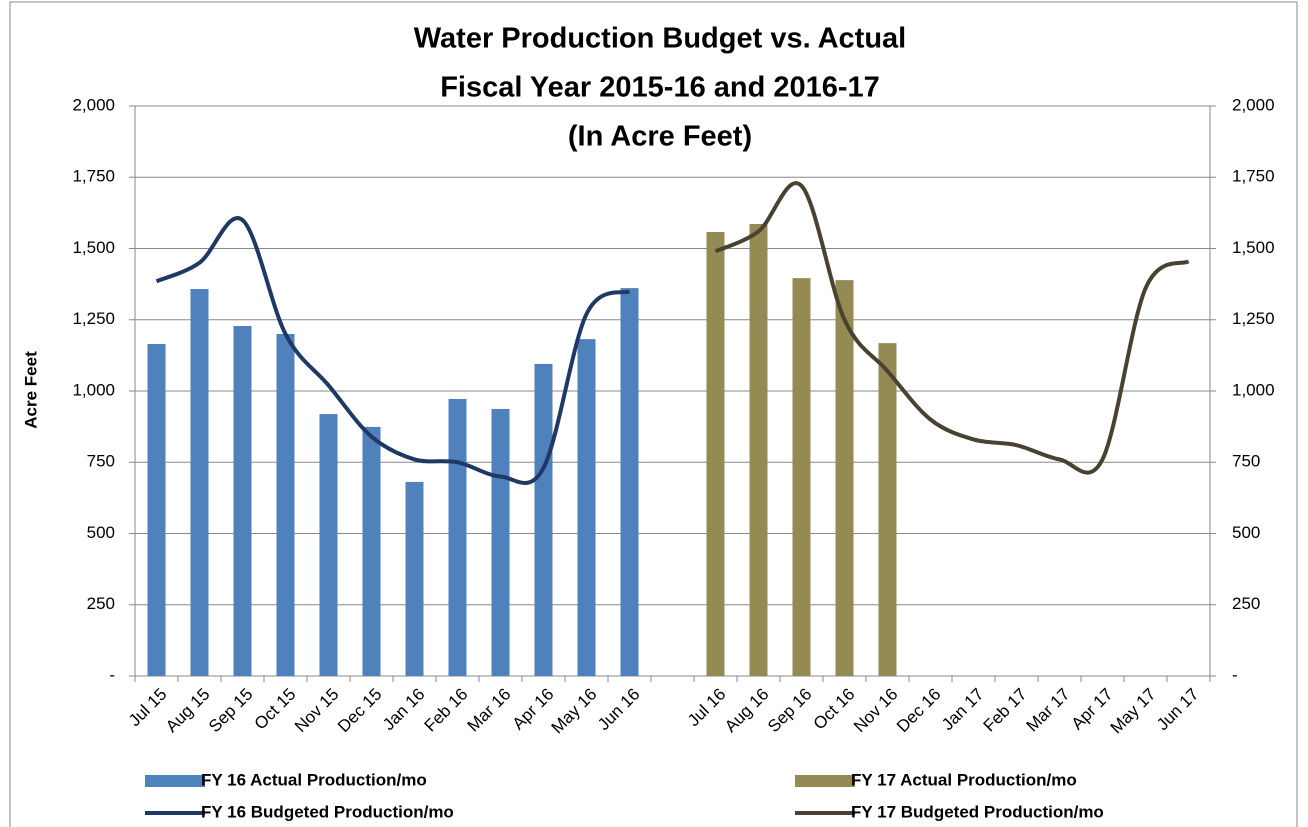  Describe the element at coordinates (660, 39) in the screenshot. I see `chart-title: Water Production Budget vs. Actual` at that location.